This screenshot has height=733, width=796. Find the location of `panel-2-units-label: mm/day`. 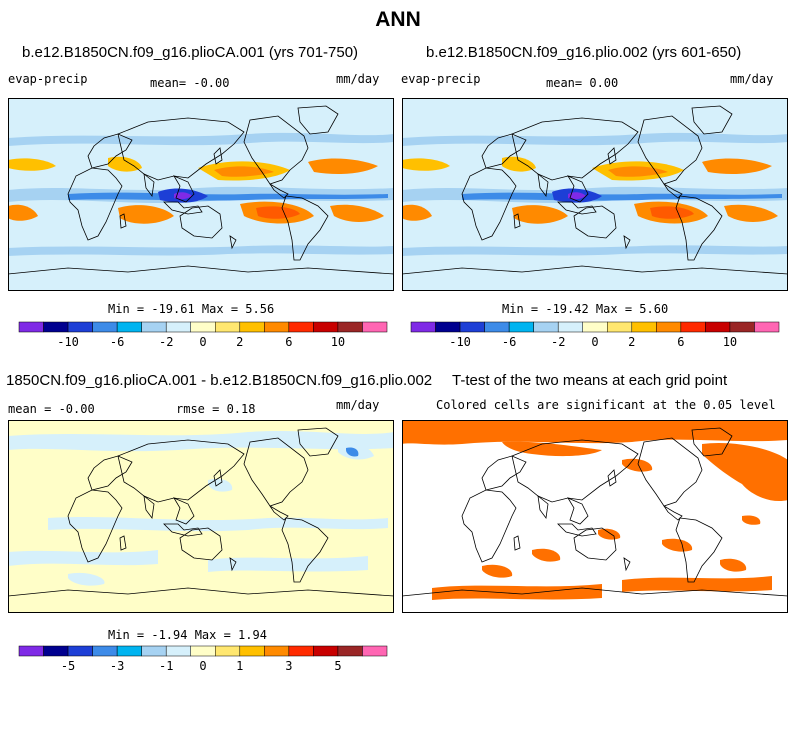

panel-2-units-label: mm/day is located at coordinates (752, 79).